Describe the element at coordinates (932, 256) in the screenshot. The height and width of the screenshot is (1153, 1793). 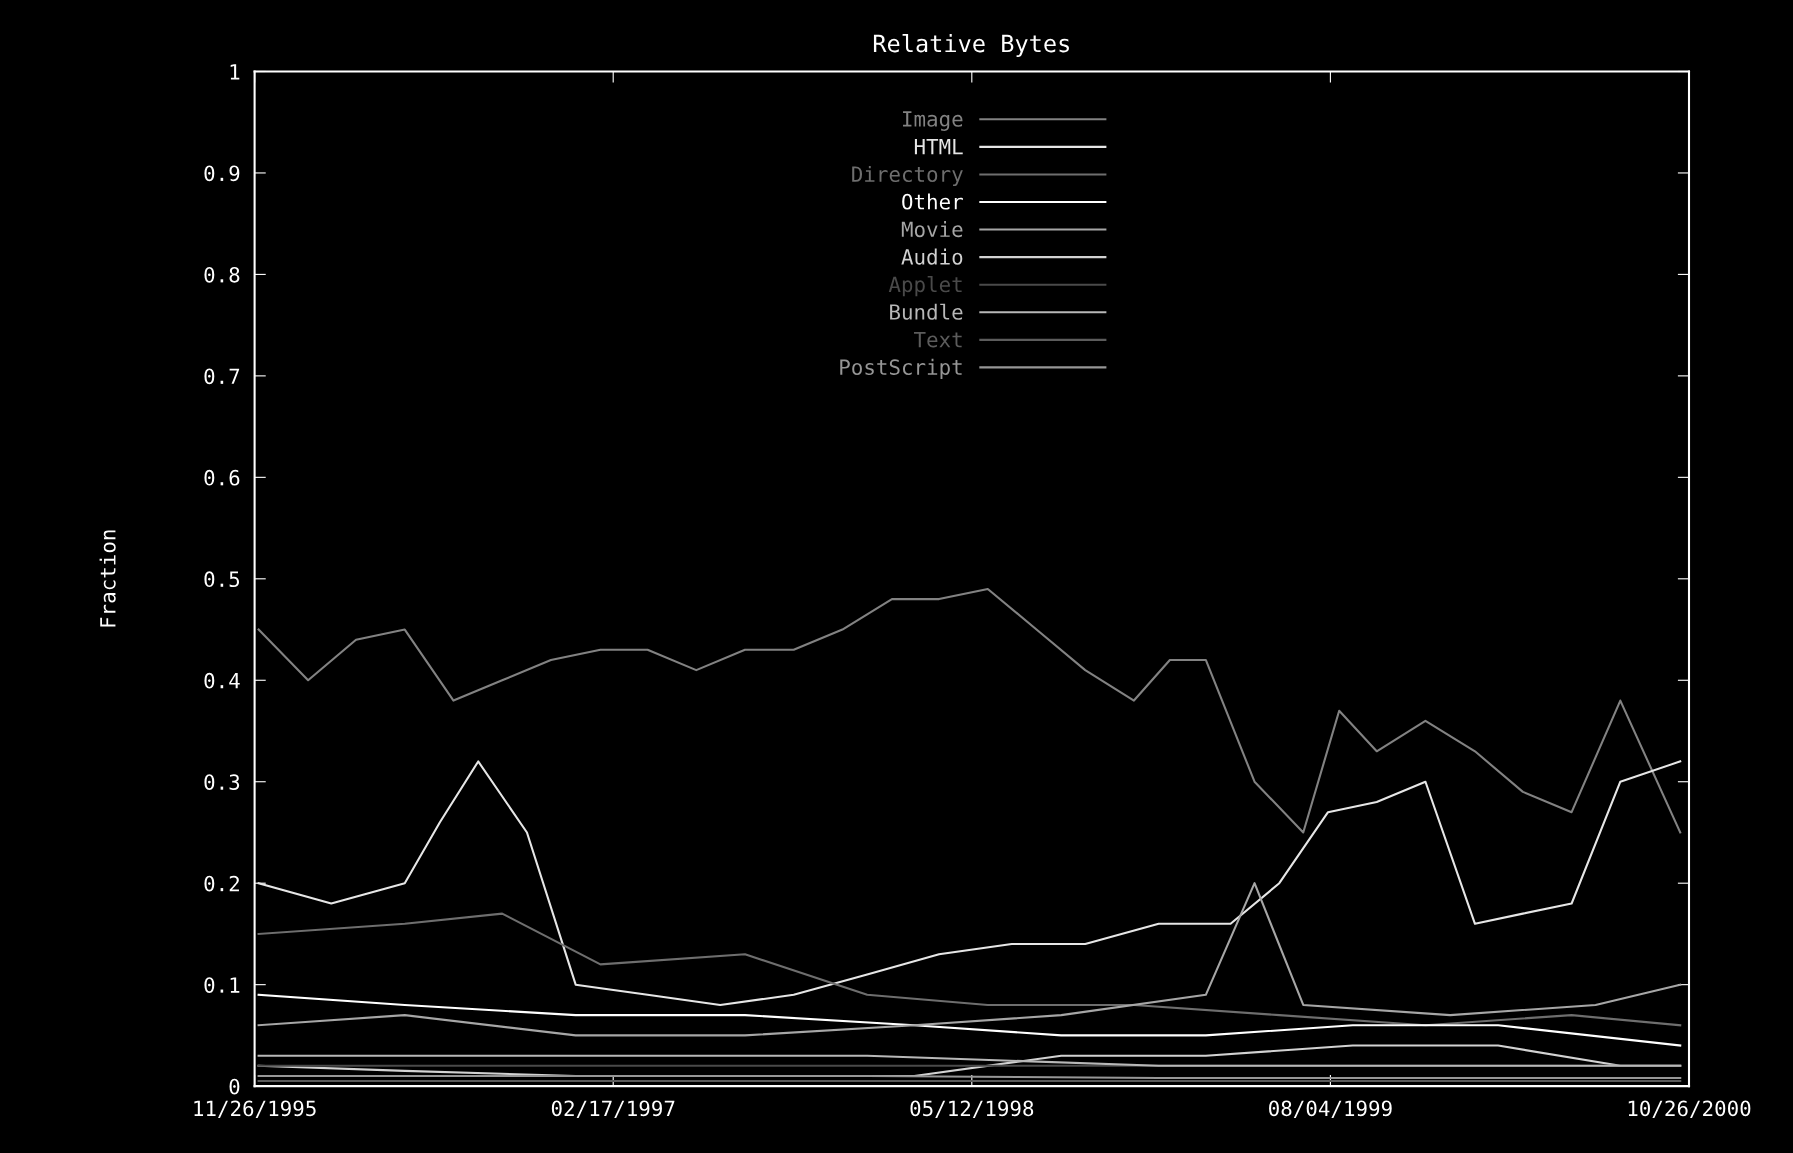
I see `text: Audio` at that location.